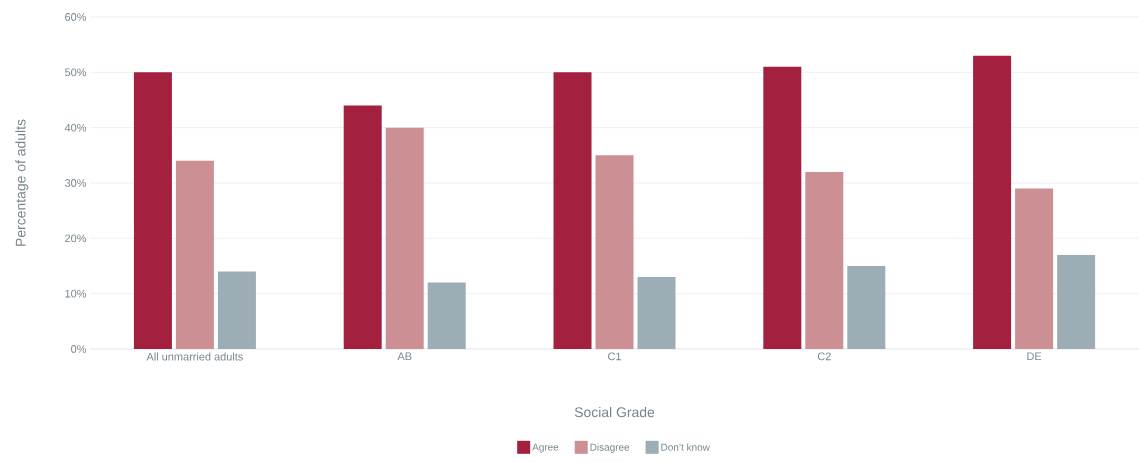 The image size is (1139, 463). I want to click on y-tick-label: 30%, so click(75, 183).